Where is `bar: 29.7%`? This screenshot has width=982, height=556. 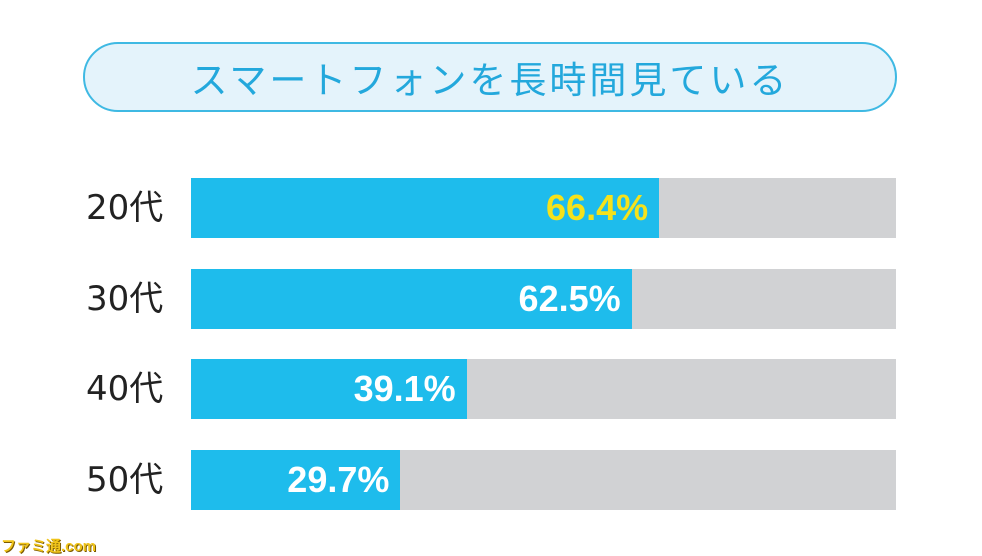
bar: 29.7% is located at coordinates (296, 480).